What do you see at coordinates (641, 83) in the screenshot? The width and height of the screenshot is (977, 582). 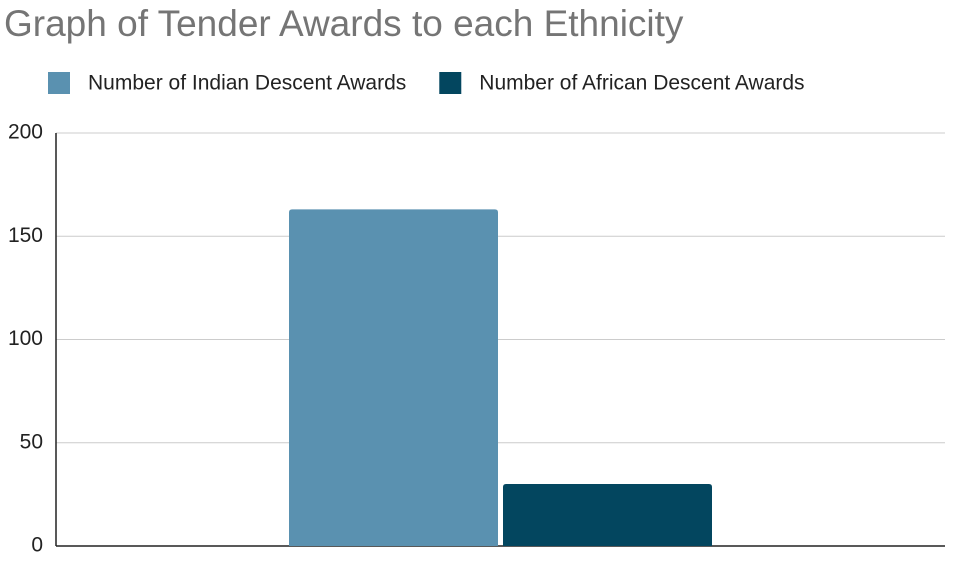 I see `legend-label: Number of African Descent Awards` at bounding box center [641, 83].